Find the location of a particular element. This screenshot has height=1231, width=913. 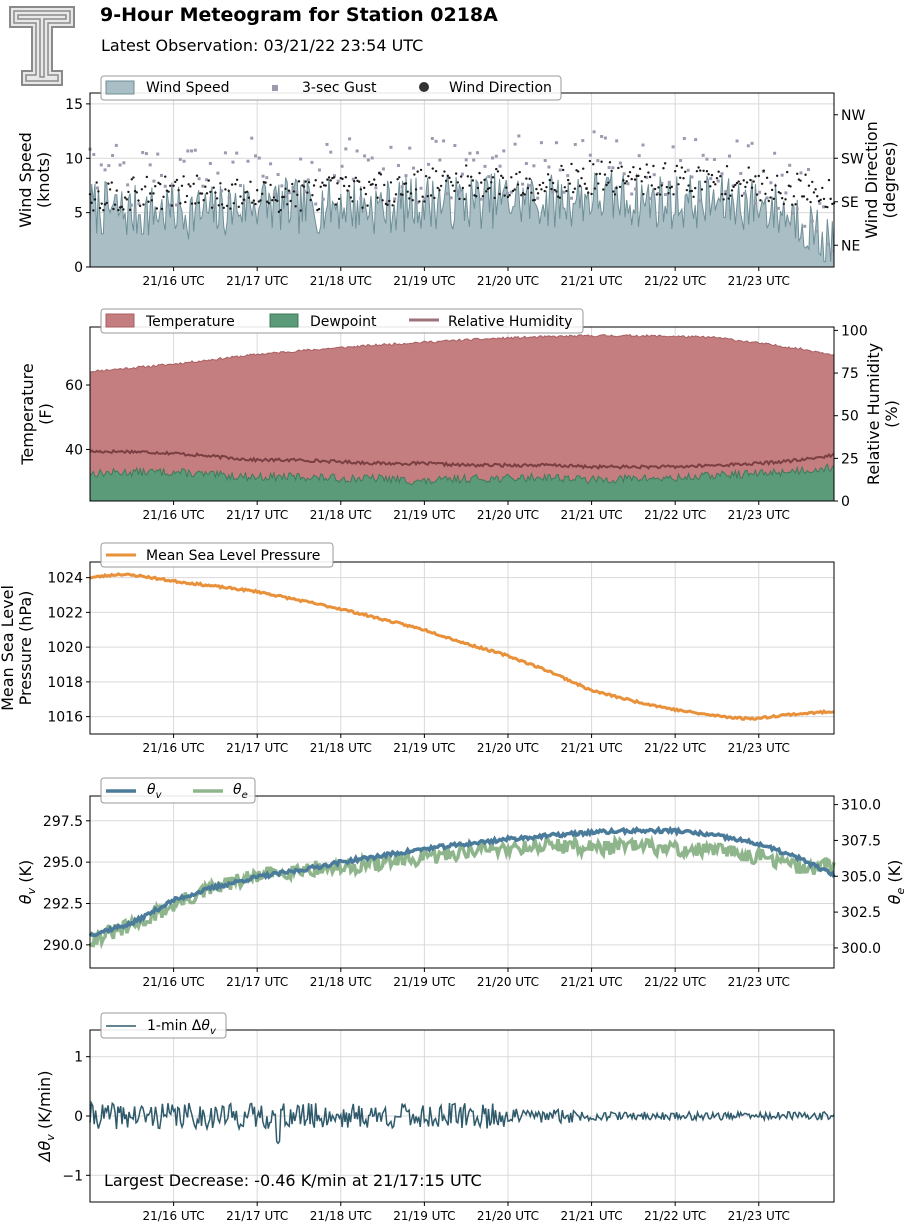

y2-tick-label: 75 is located at coordinates (850, 374).